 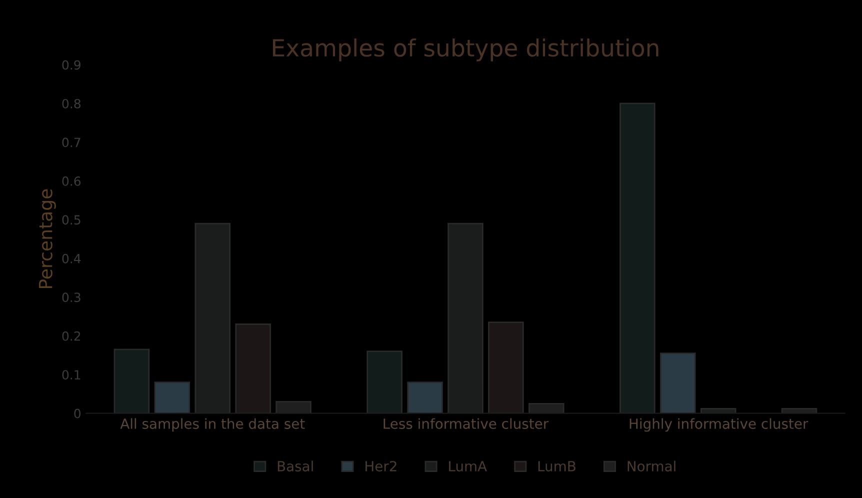 What do you see at coordinates (381, 466) in the screenshot?
I see `legend-label: Her2` at bounding box center [381, 466].